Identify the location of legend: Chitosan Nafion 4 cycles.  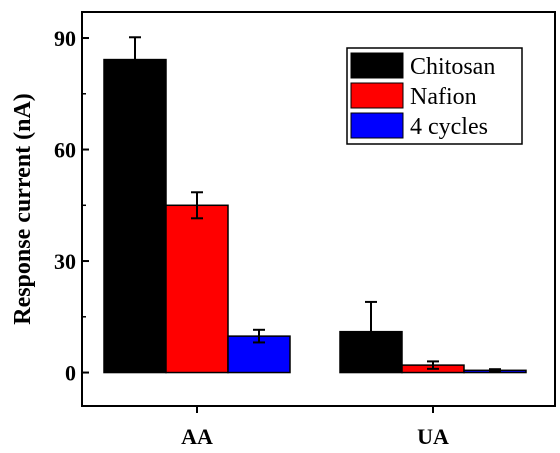
(434, 96).